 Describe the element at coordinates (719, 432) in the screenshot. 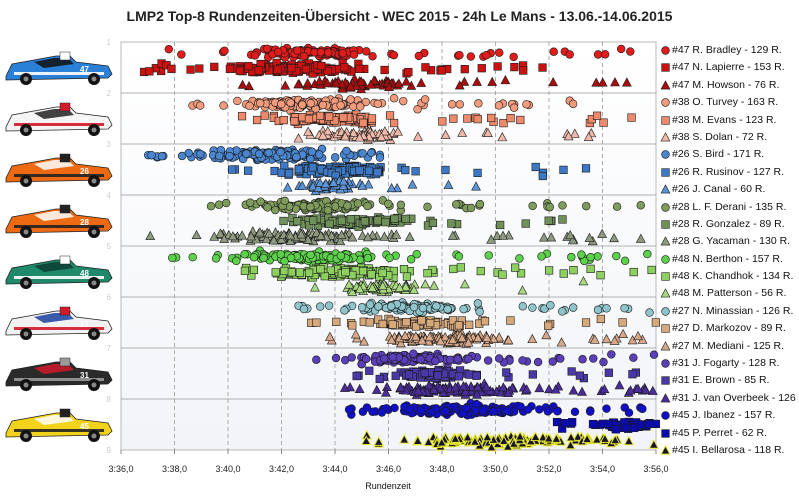

I see `legend-label: #45 P. Perret - 62 R.` at that location.